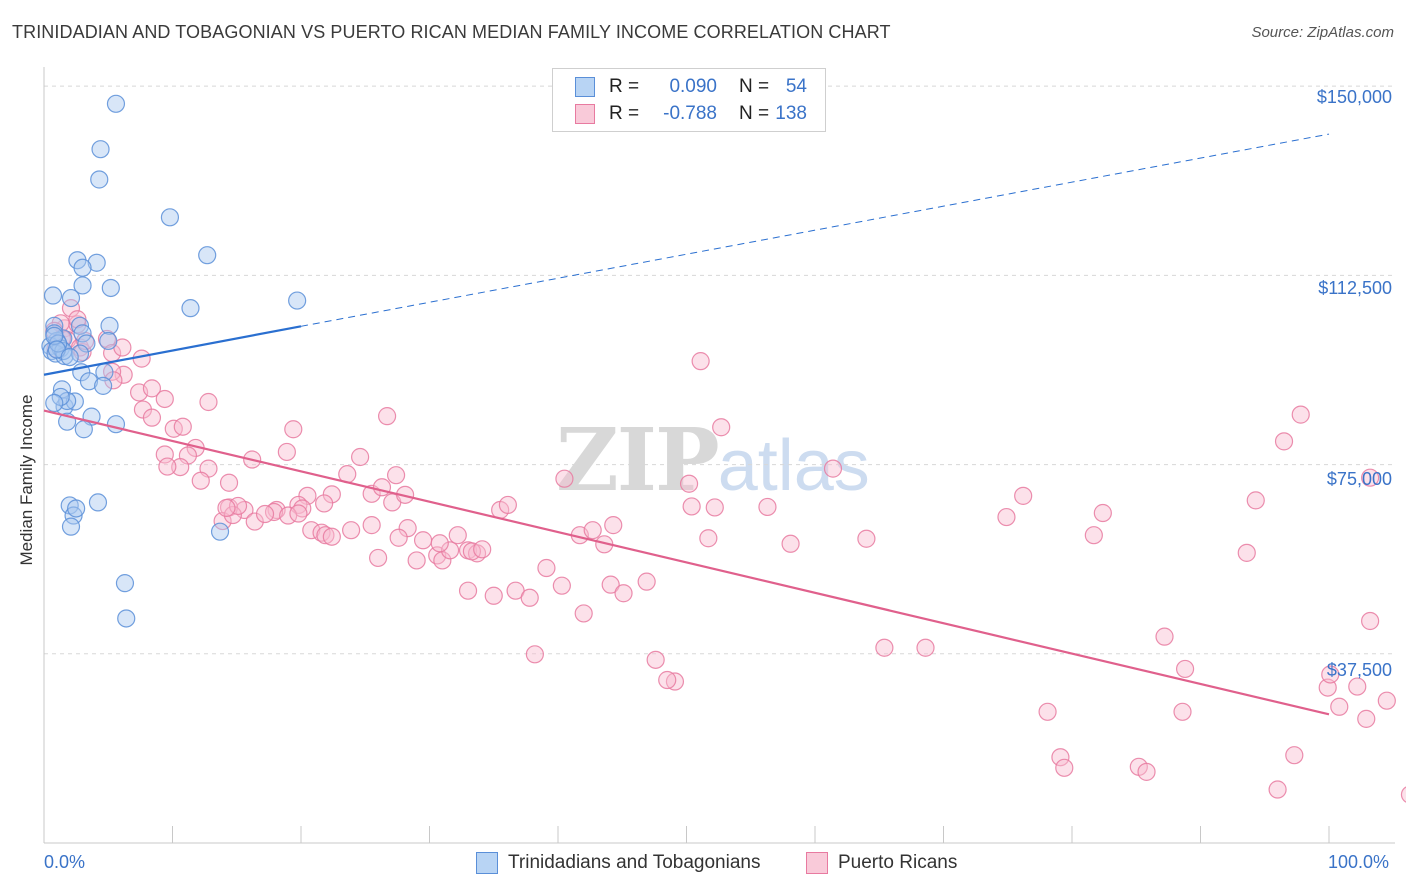 Image resolution: width=1406 pixels, height=892 pixels. Describe the element at coordinates (793, 466) in the screenshot. I see `watermark-atlas: atlas` at that location.